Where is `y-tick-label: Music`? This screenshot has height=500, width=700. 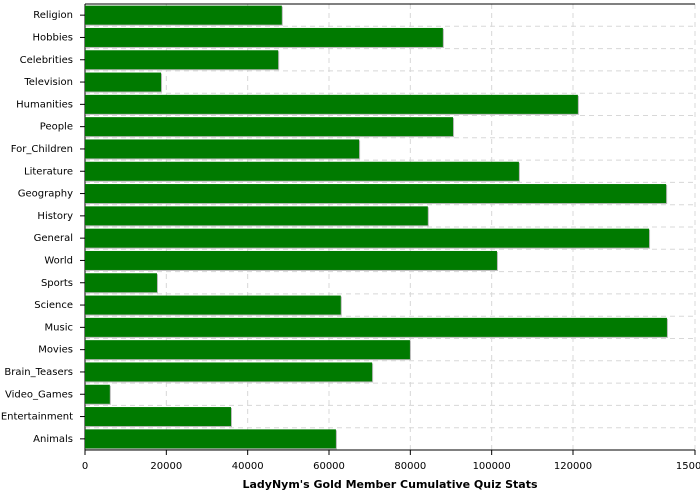 y-tick-label: Music is located at coordinates (59, 327).